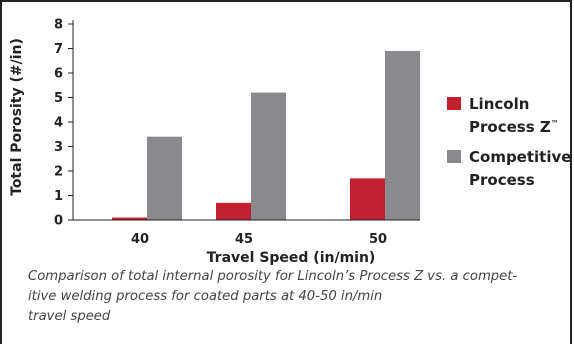  Describe the element at coordinates (58, 98) in the screenshot. I see `y-tick-label: 5` at that location.